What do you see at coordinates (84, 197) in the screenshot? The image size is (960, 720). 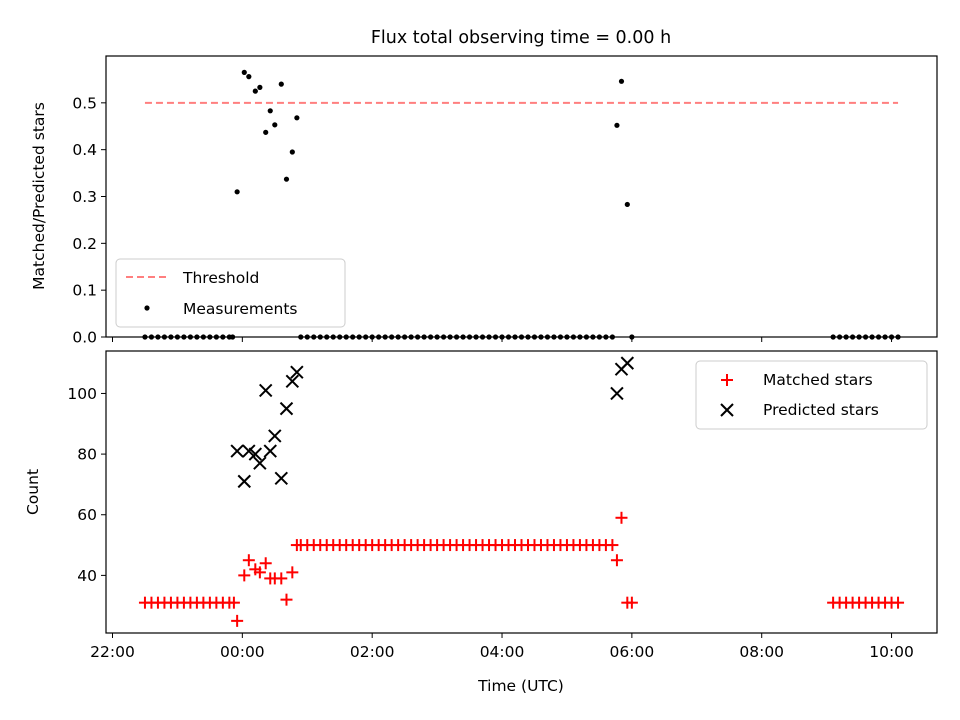 I see `top-y-tick-label: 0.3` at bounding box center [84, 197].